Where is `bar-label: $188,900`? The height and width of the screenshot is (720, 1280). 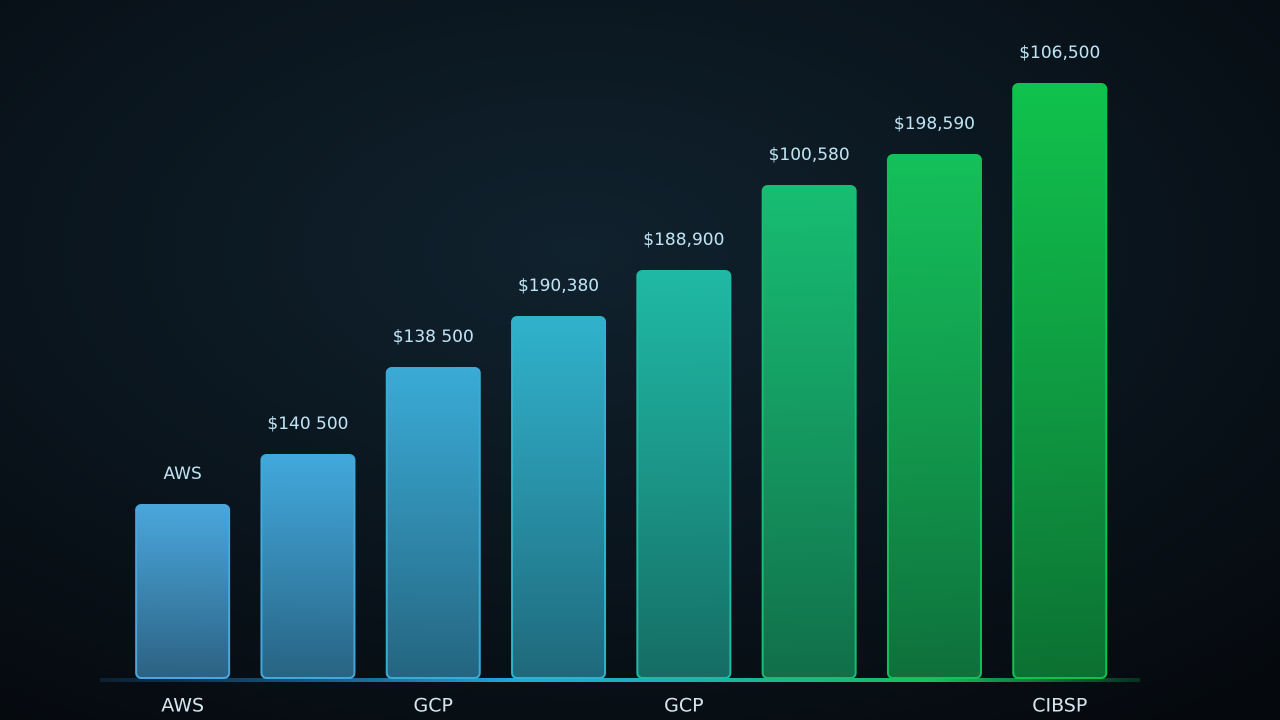
bar-label: $188,900 is located at coordinates (683, 240).